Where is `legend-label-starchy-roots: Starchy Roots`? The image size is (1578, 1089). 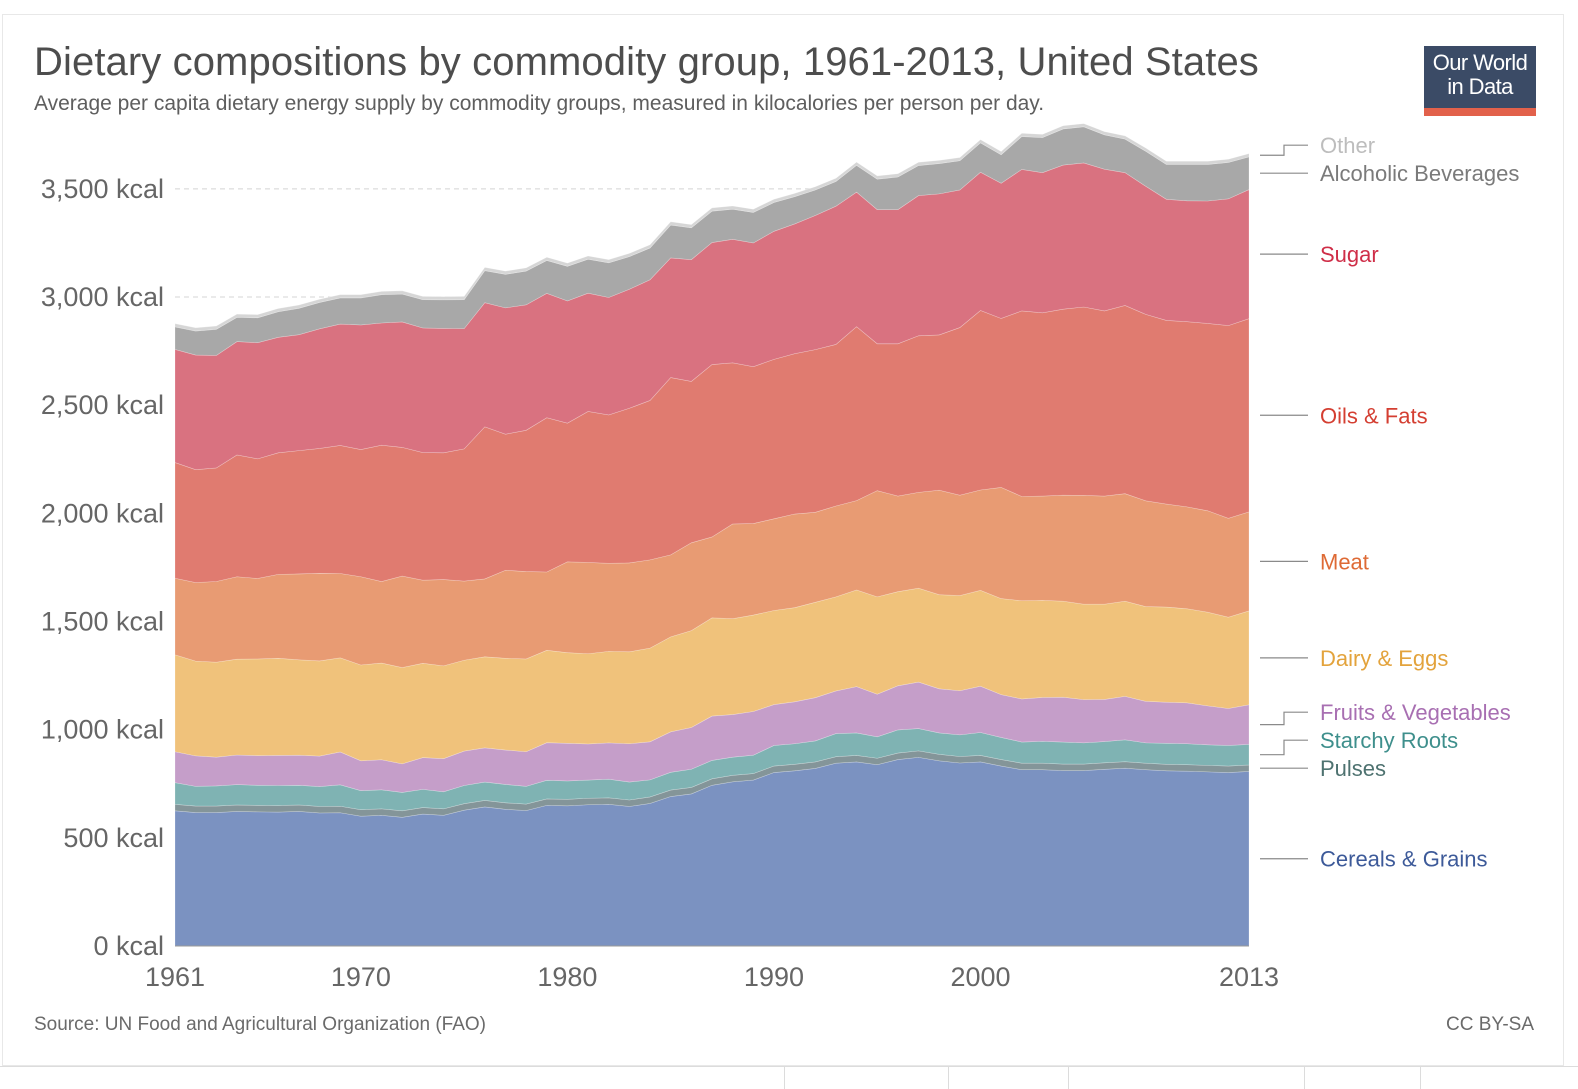 legend-label-starchy-roots: Starchy Roots is located at coordinates (1389, 740).